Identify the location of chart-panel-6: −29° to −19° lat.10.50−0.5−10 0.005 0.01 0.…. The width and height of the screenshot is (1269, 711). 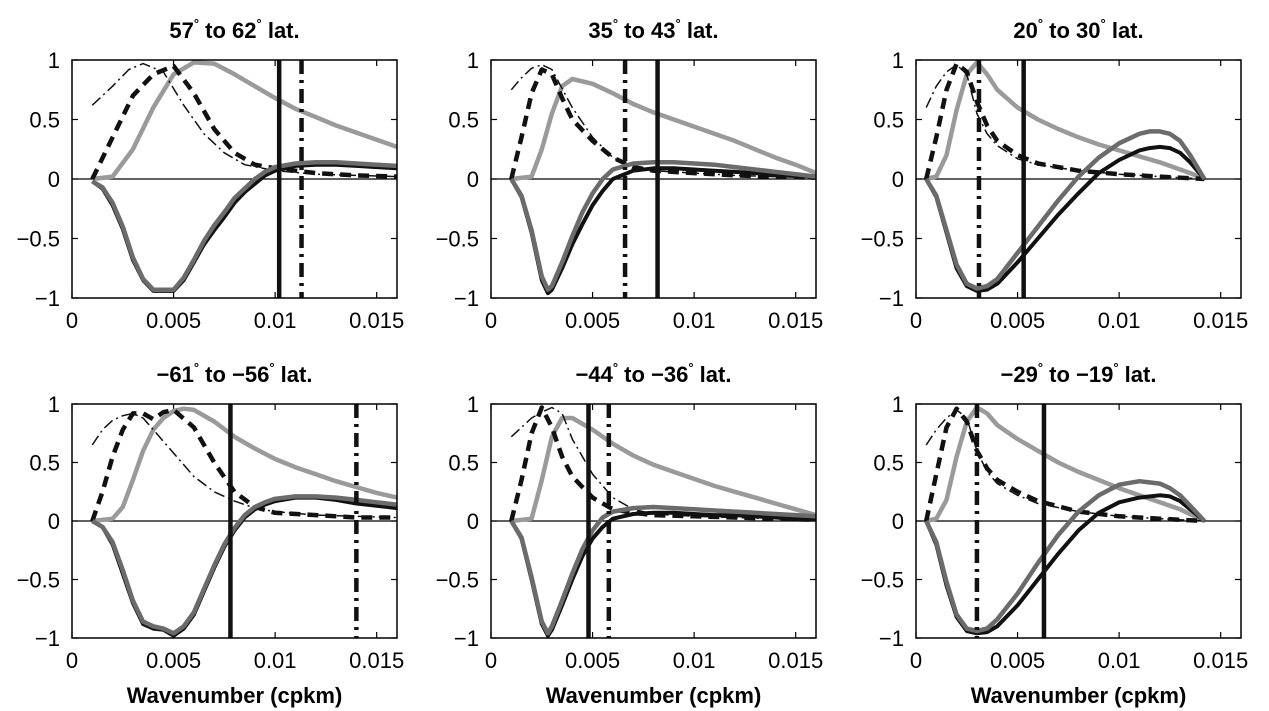
(1055, 534).